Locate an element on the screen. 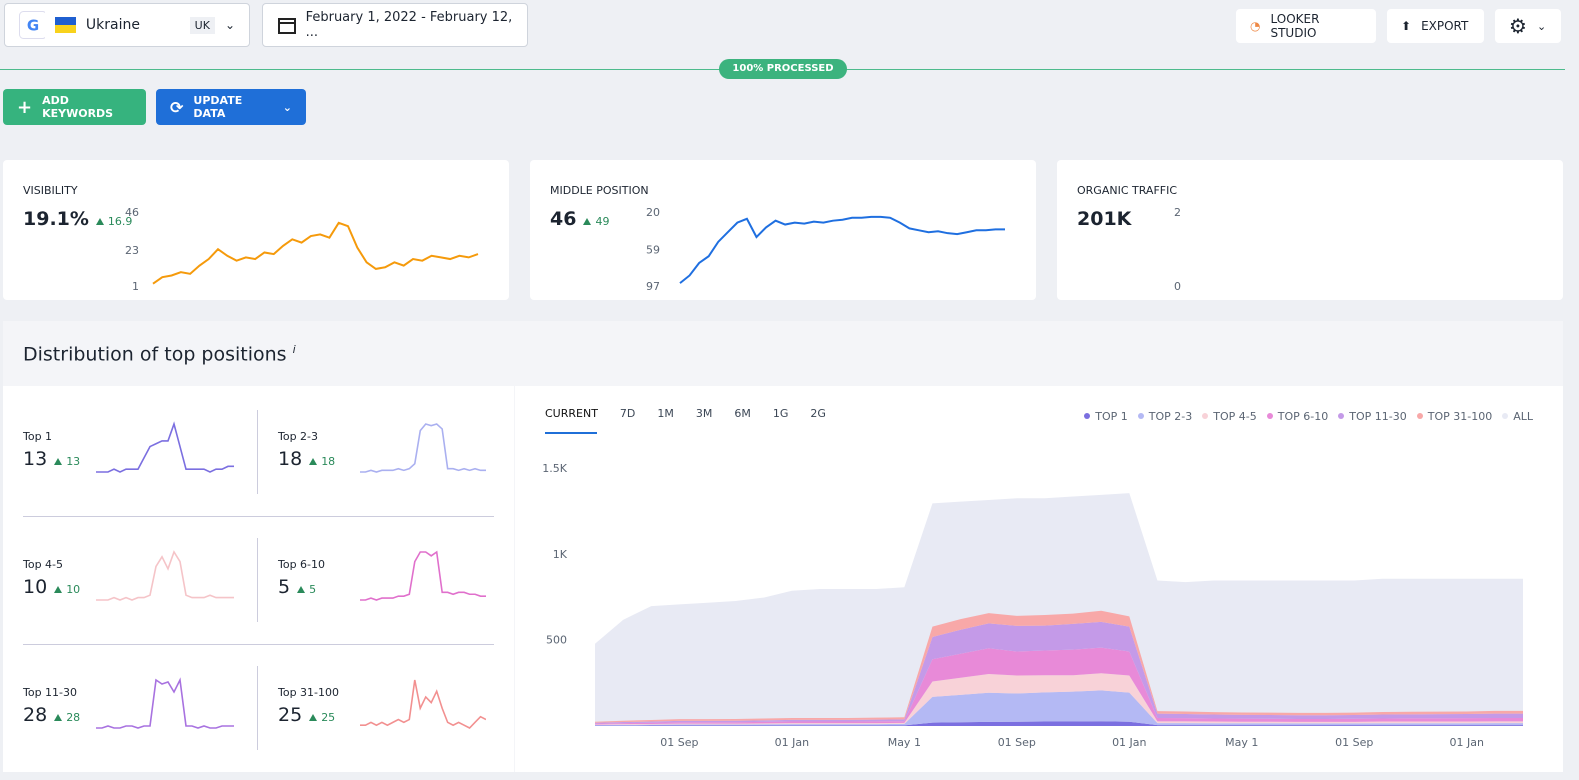  metric-card: VISIBILITY 19.1% 16.9 46 23 1 is located at coordinates (256, 230).